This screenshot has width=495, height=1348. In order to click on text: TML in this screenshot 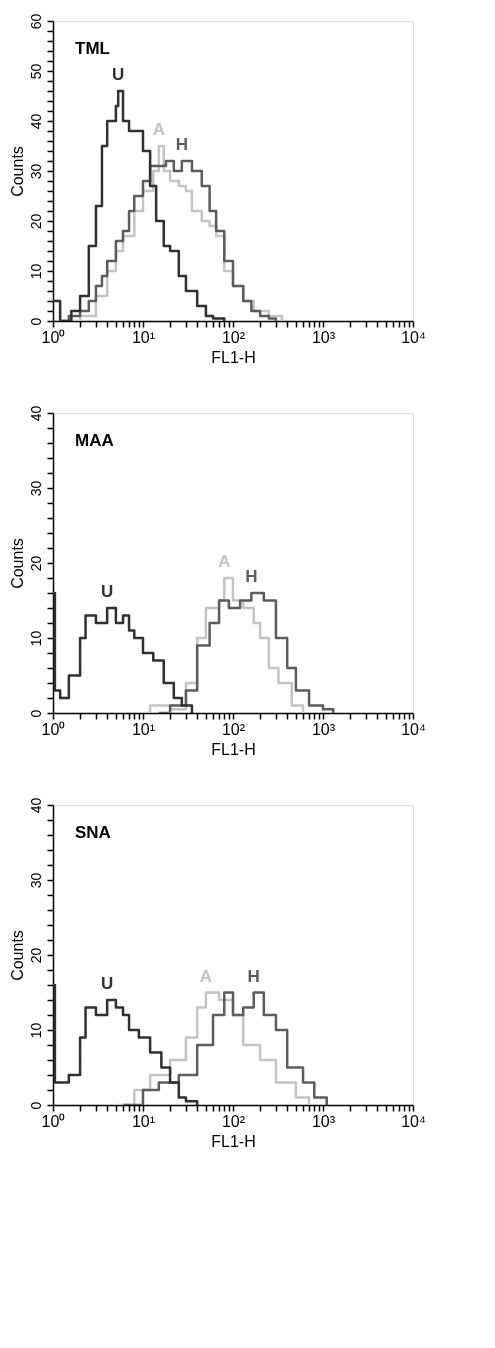, I will do `click(92, 48)`.